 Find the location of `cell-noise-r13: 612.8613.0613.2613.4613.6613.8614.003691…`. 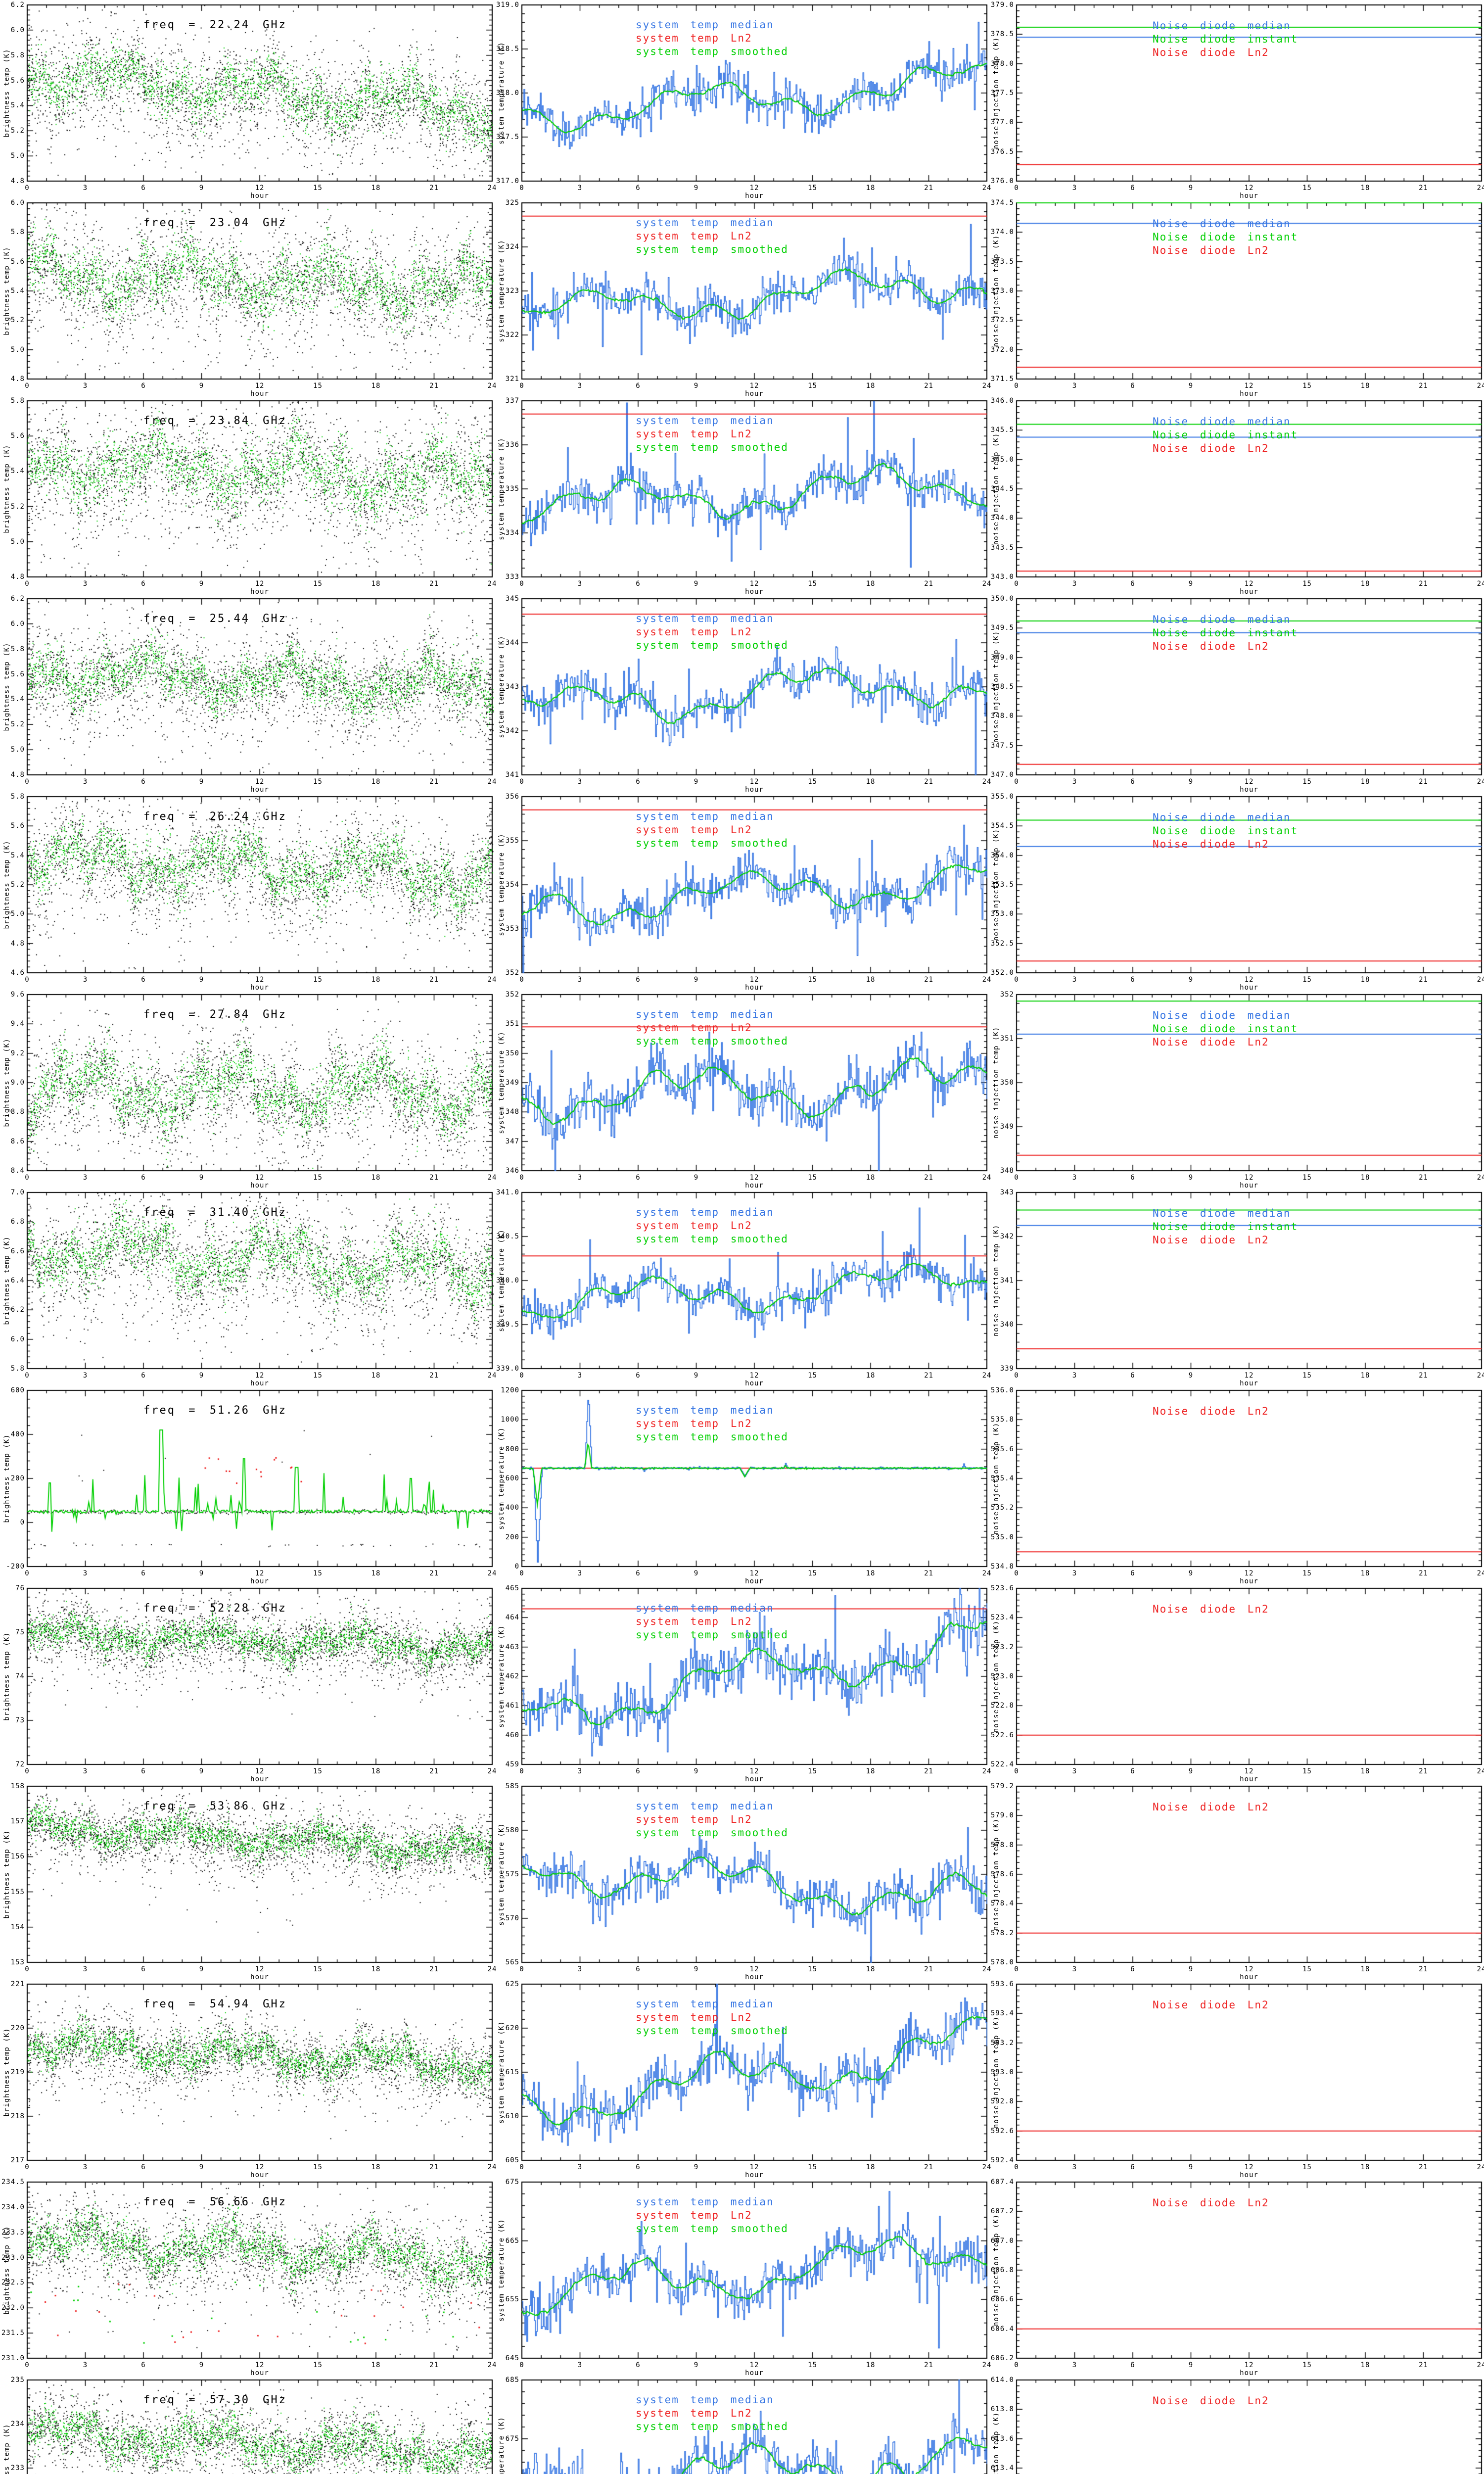

cell-noise-r13: 612.8613.0613.2613.4613.6613.8614.003691… is located at coordinates (1236, 2424).